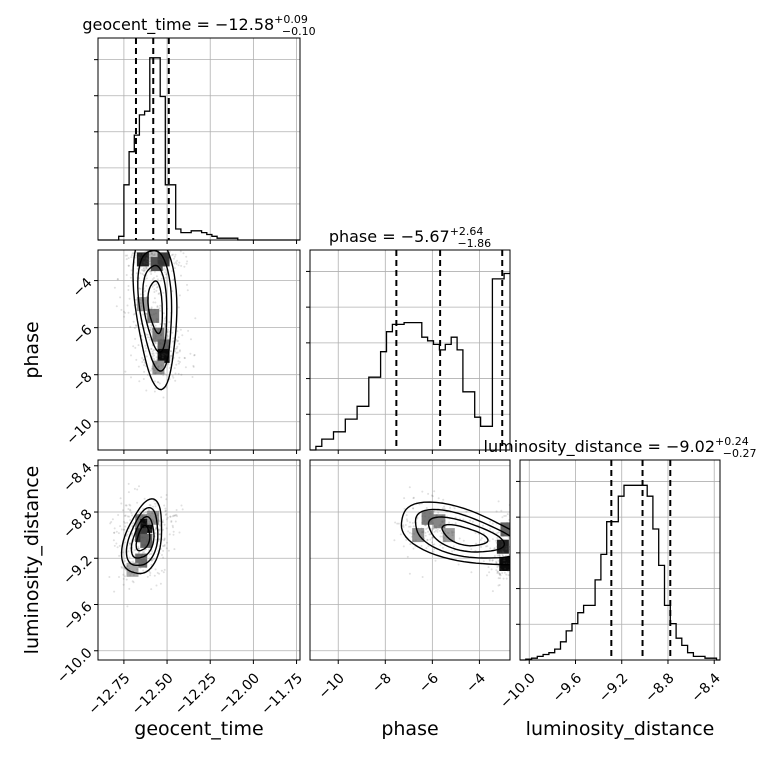 The height and width of the screenshot is (760, 760). I want to click on scatter-points, so click(451, 539).